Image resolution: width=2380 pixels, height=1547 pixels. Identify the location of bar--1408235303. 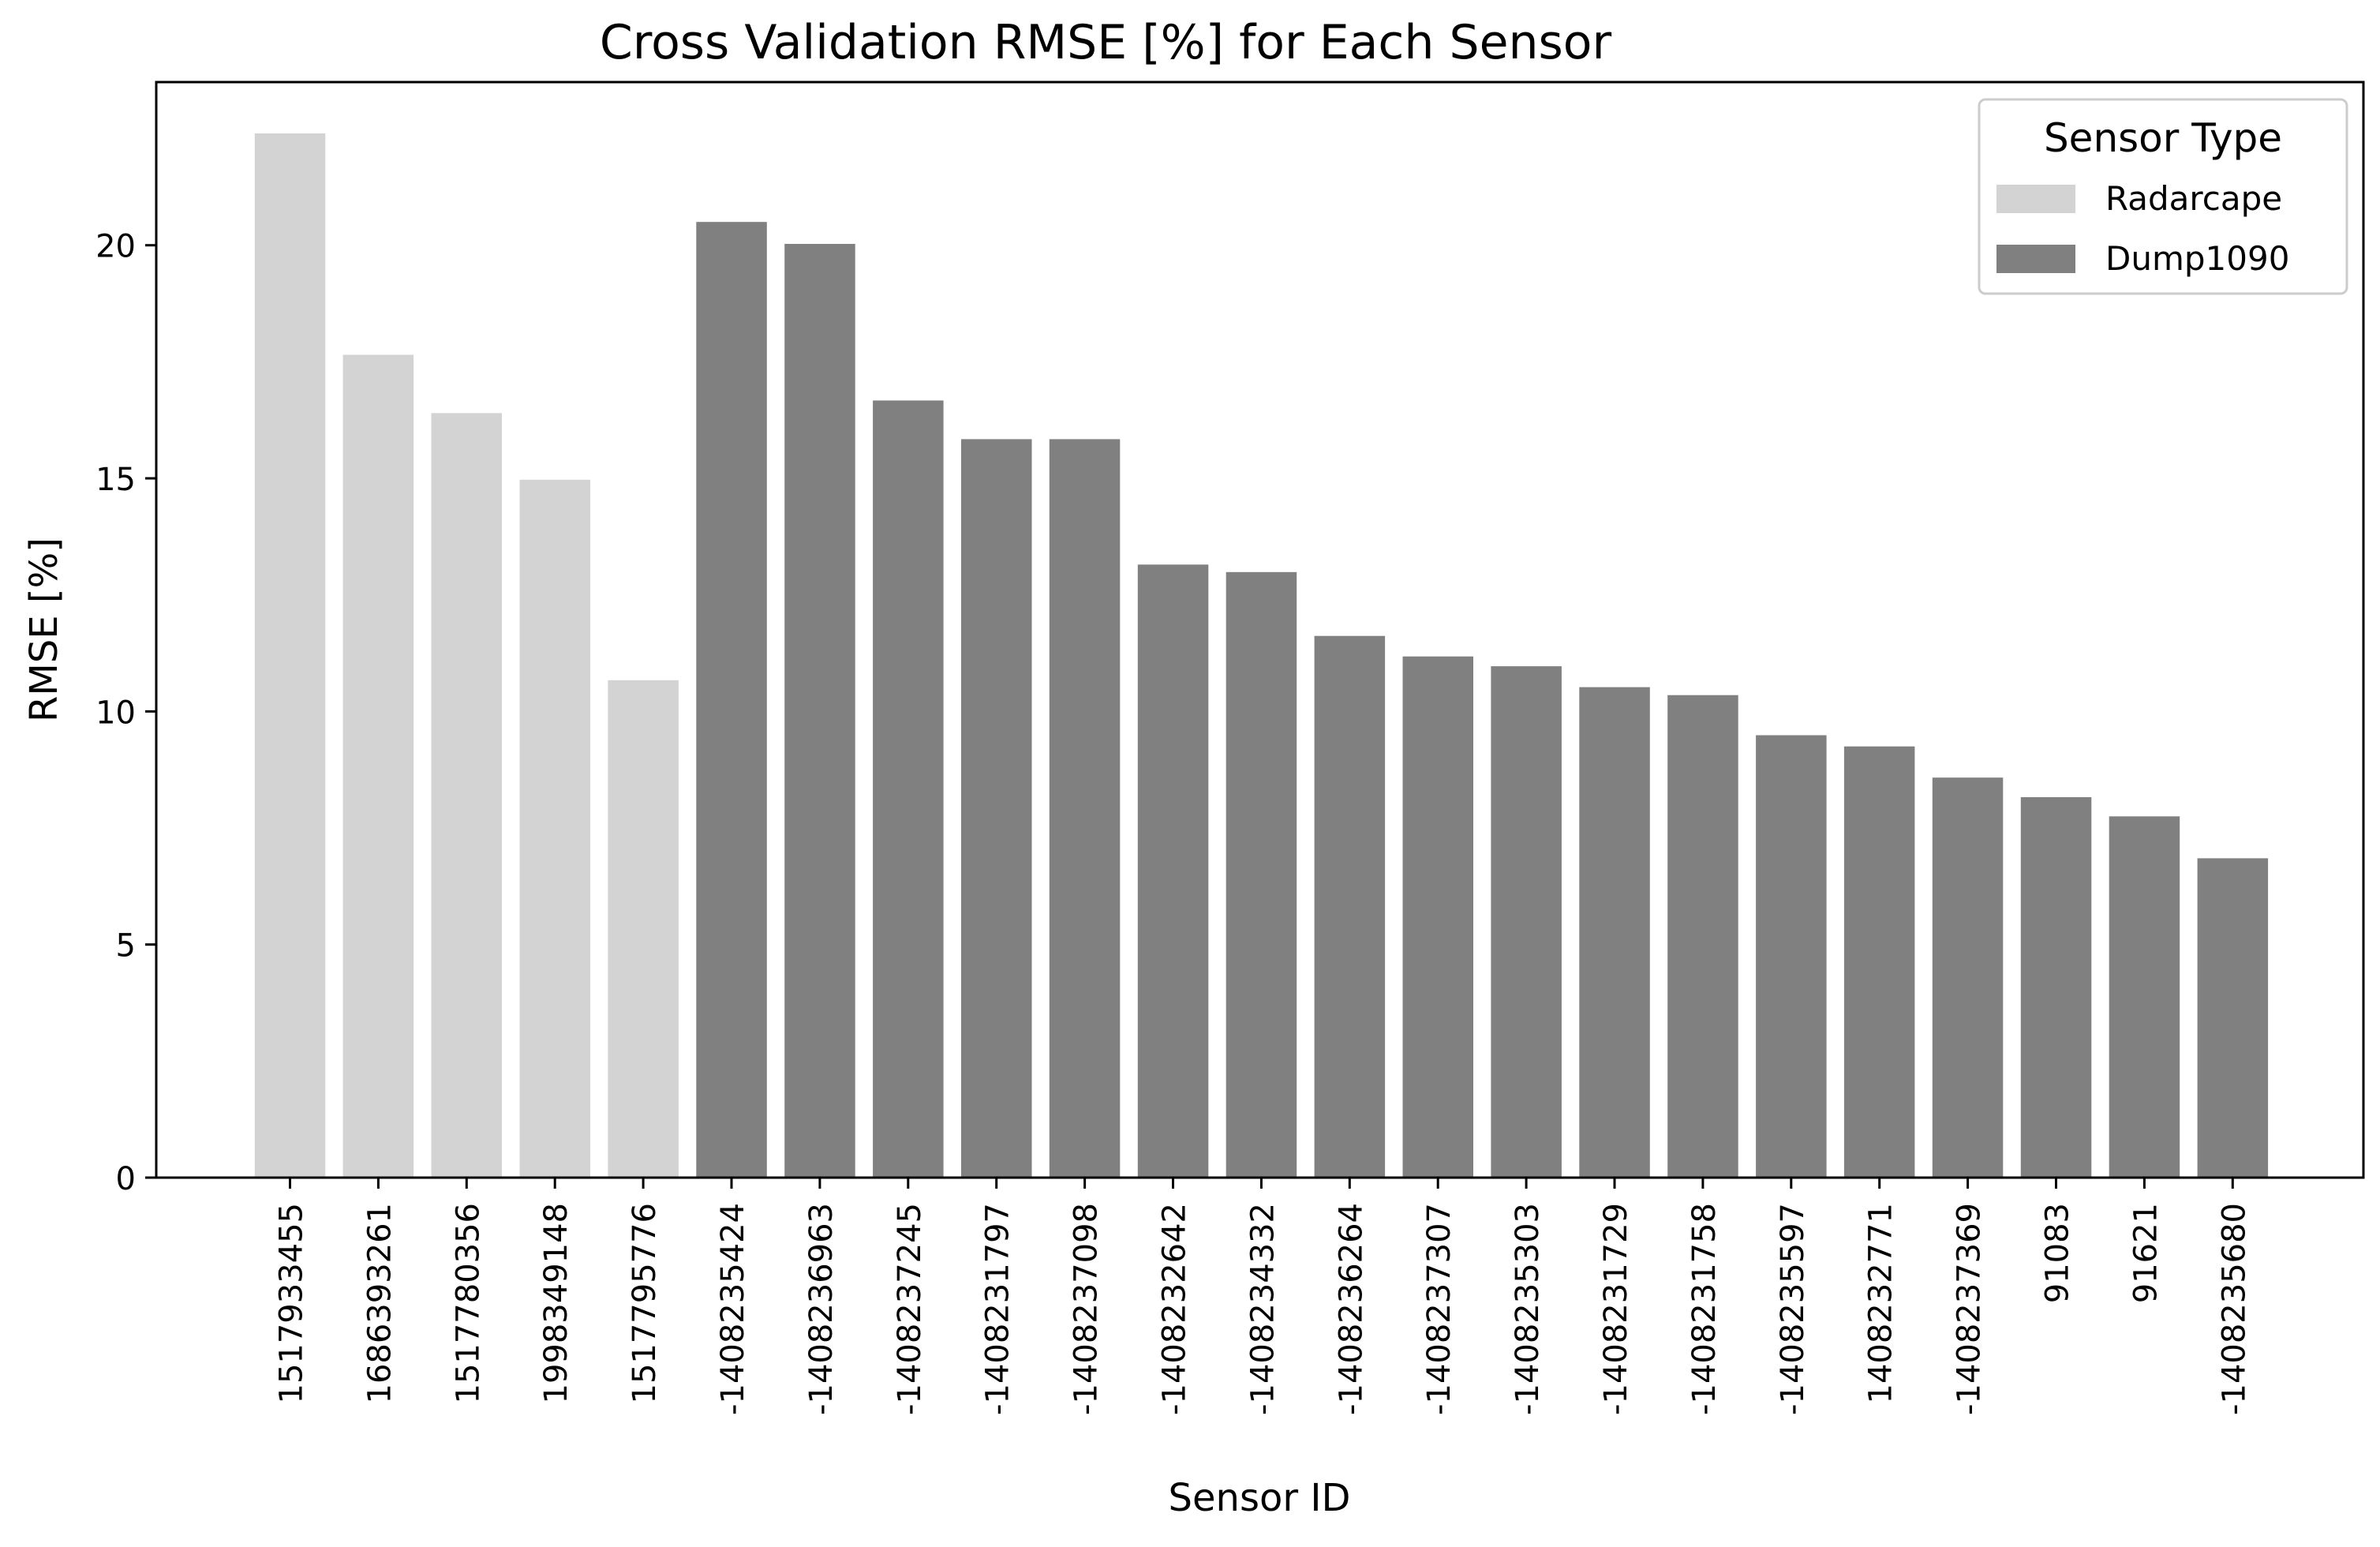
(1526, 922).